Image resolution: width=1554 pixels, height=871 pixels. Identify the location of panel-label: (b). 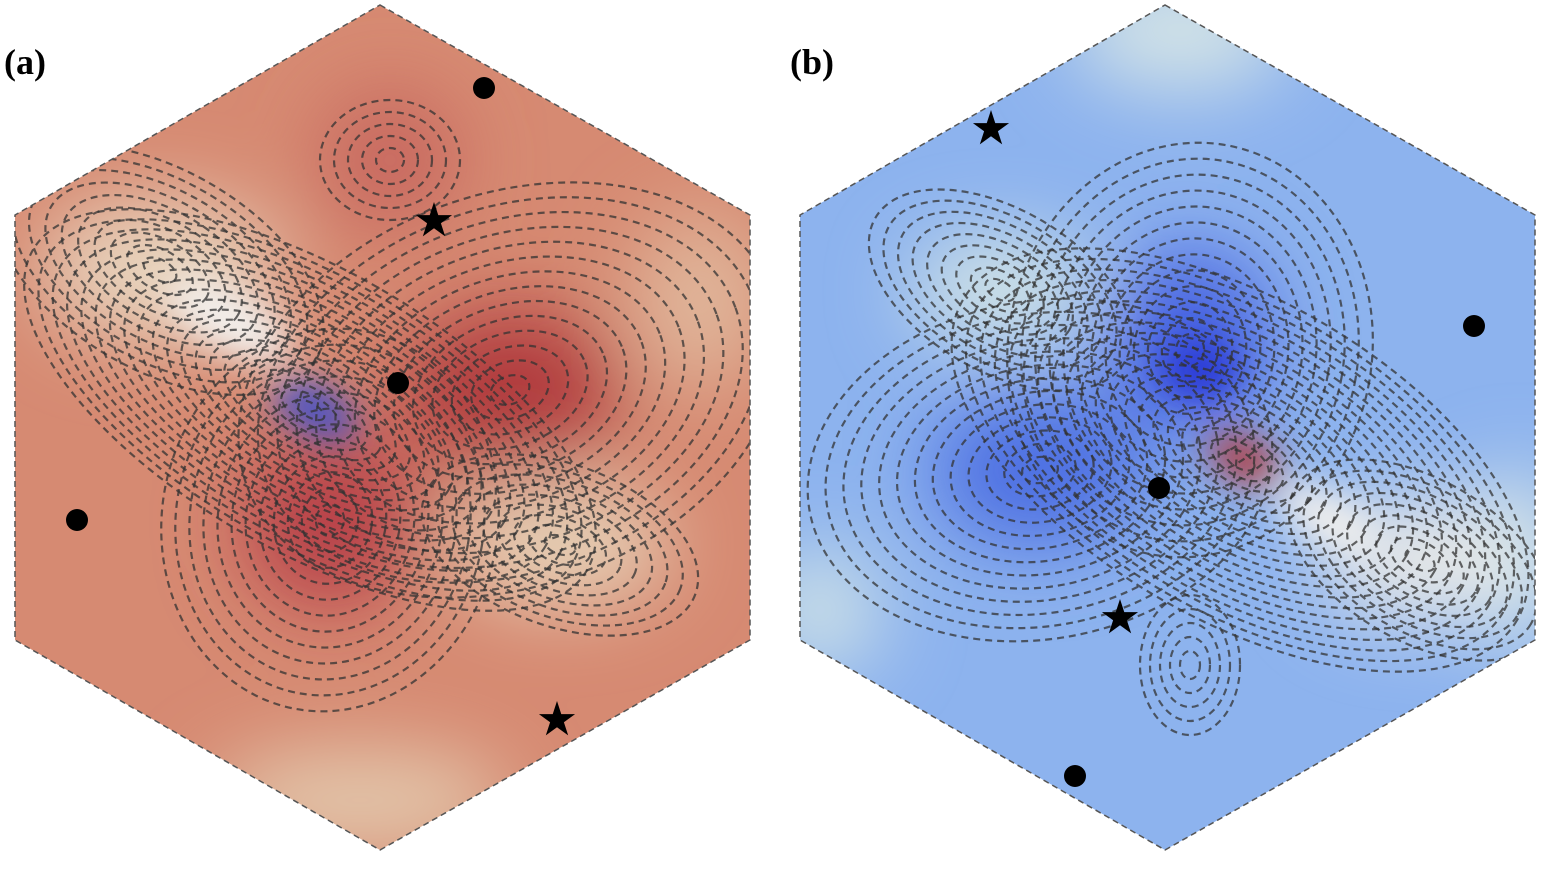
(812, 62).